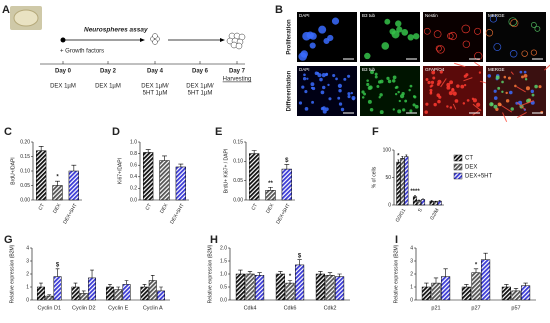 The height and width of the screenshot is (323, 550). Describe the element at coordinates (155, 39) in the screenshot. I see `sphere-small` at that location.